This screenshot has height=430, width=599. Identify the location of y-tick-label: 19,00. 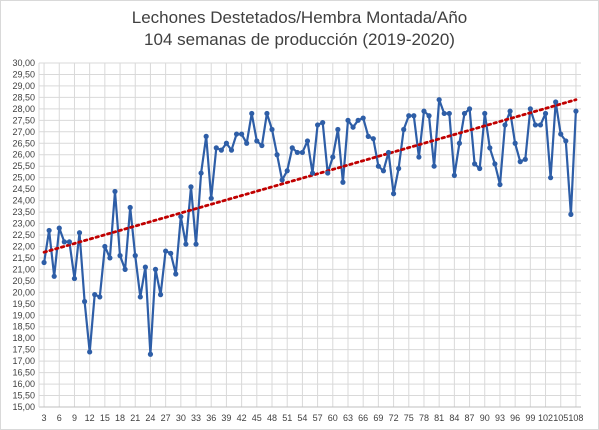
(23, 315).